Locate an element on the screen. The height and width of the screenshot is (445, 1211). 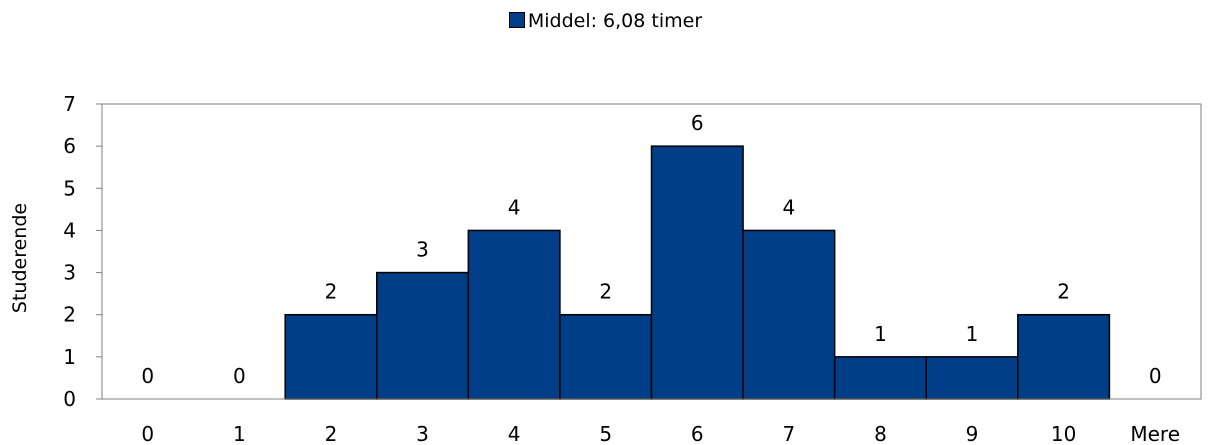
x-tick-label: 1 is located at coordinates (239, 433).